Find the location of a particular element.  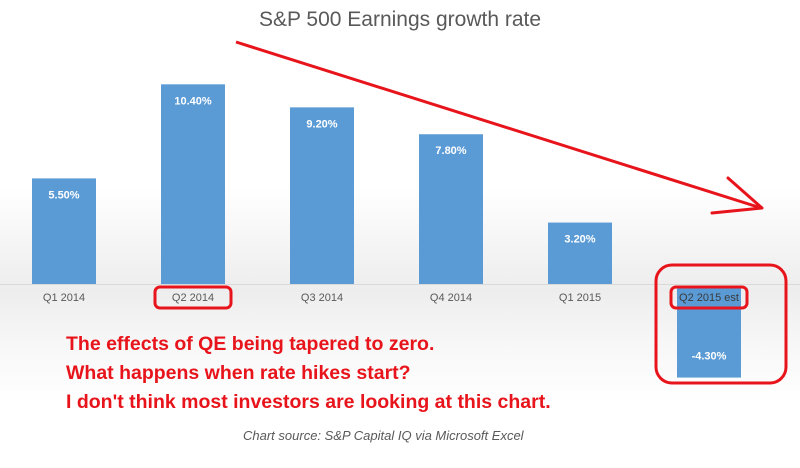

chart-title: S&P 500 Earnings growth rate is located at coordinates (400, 19).